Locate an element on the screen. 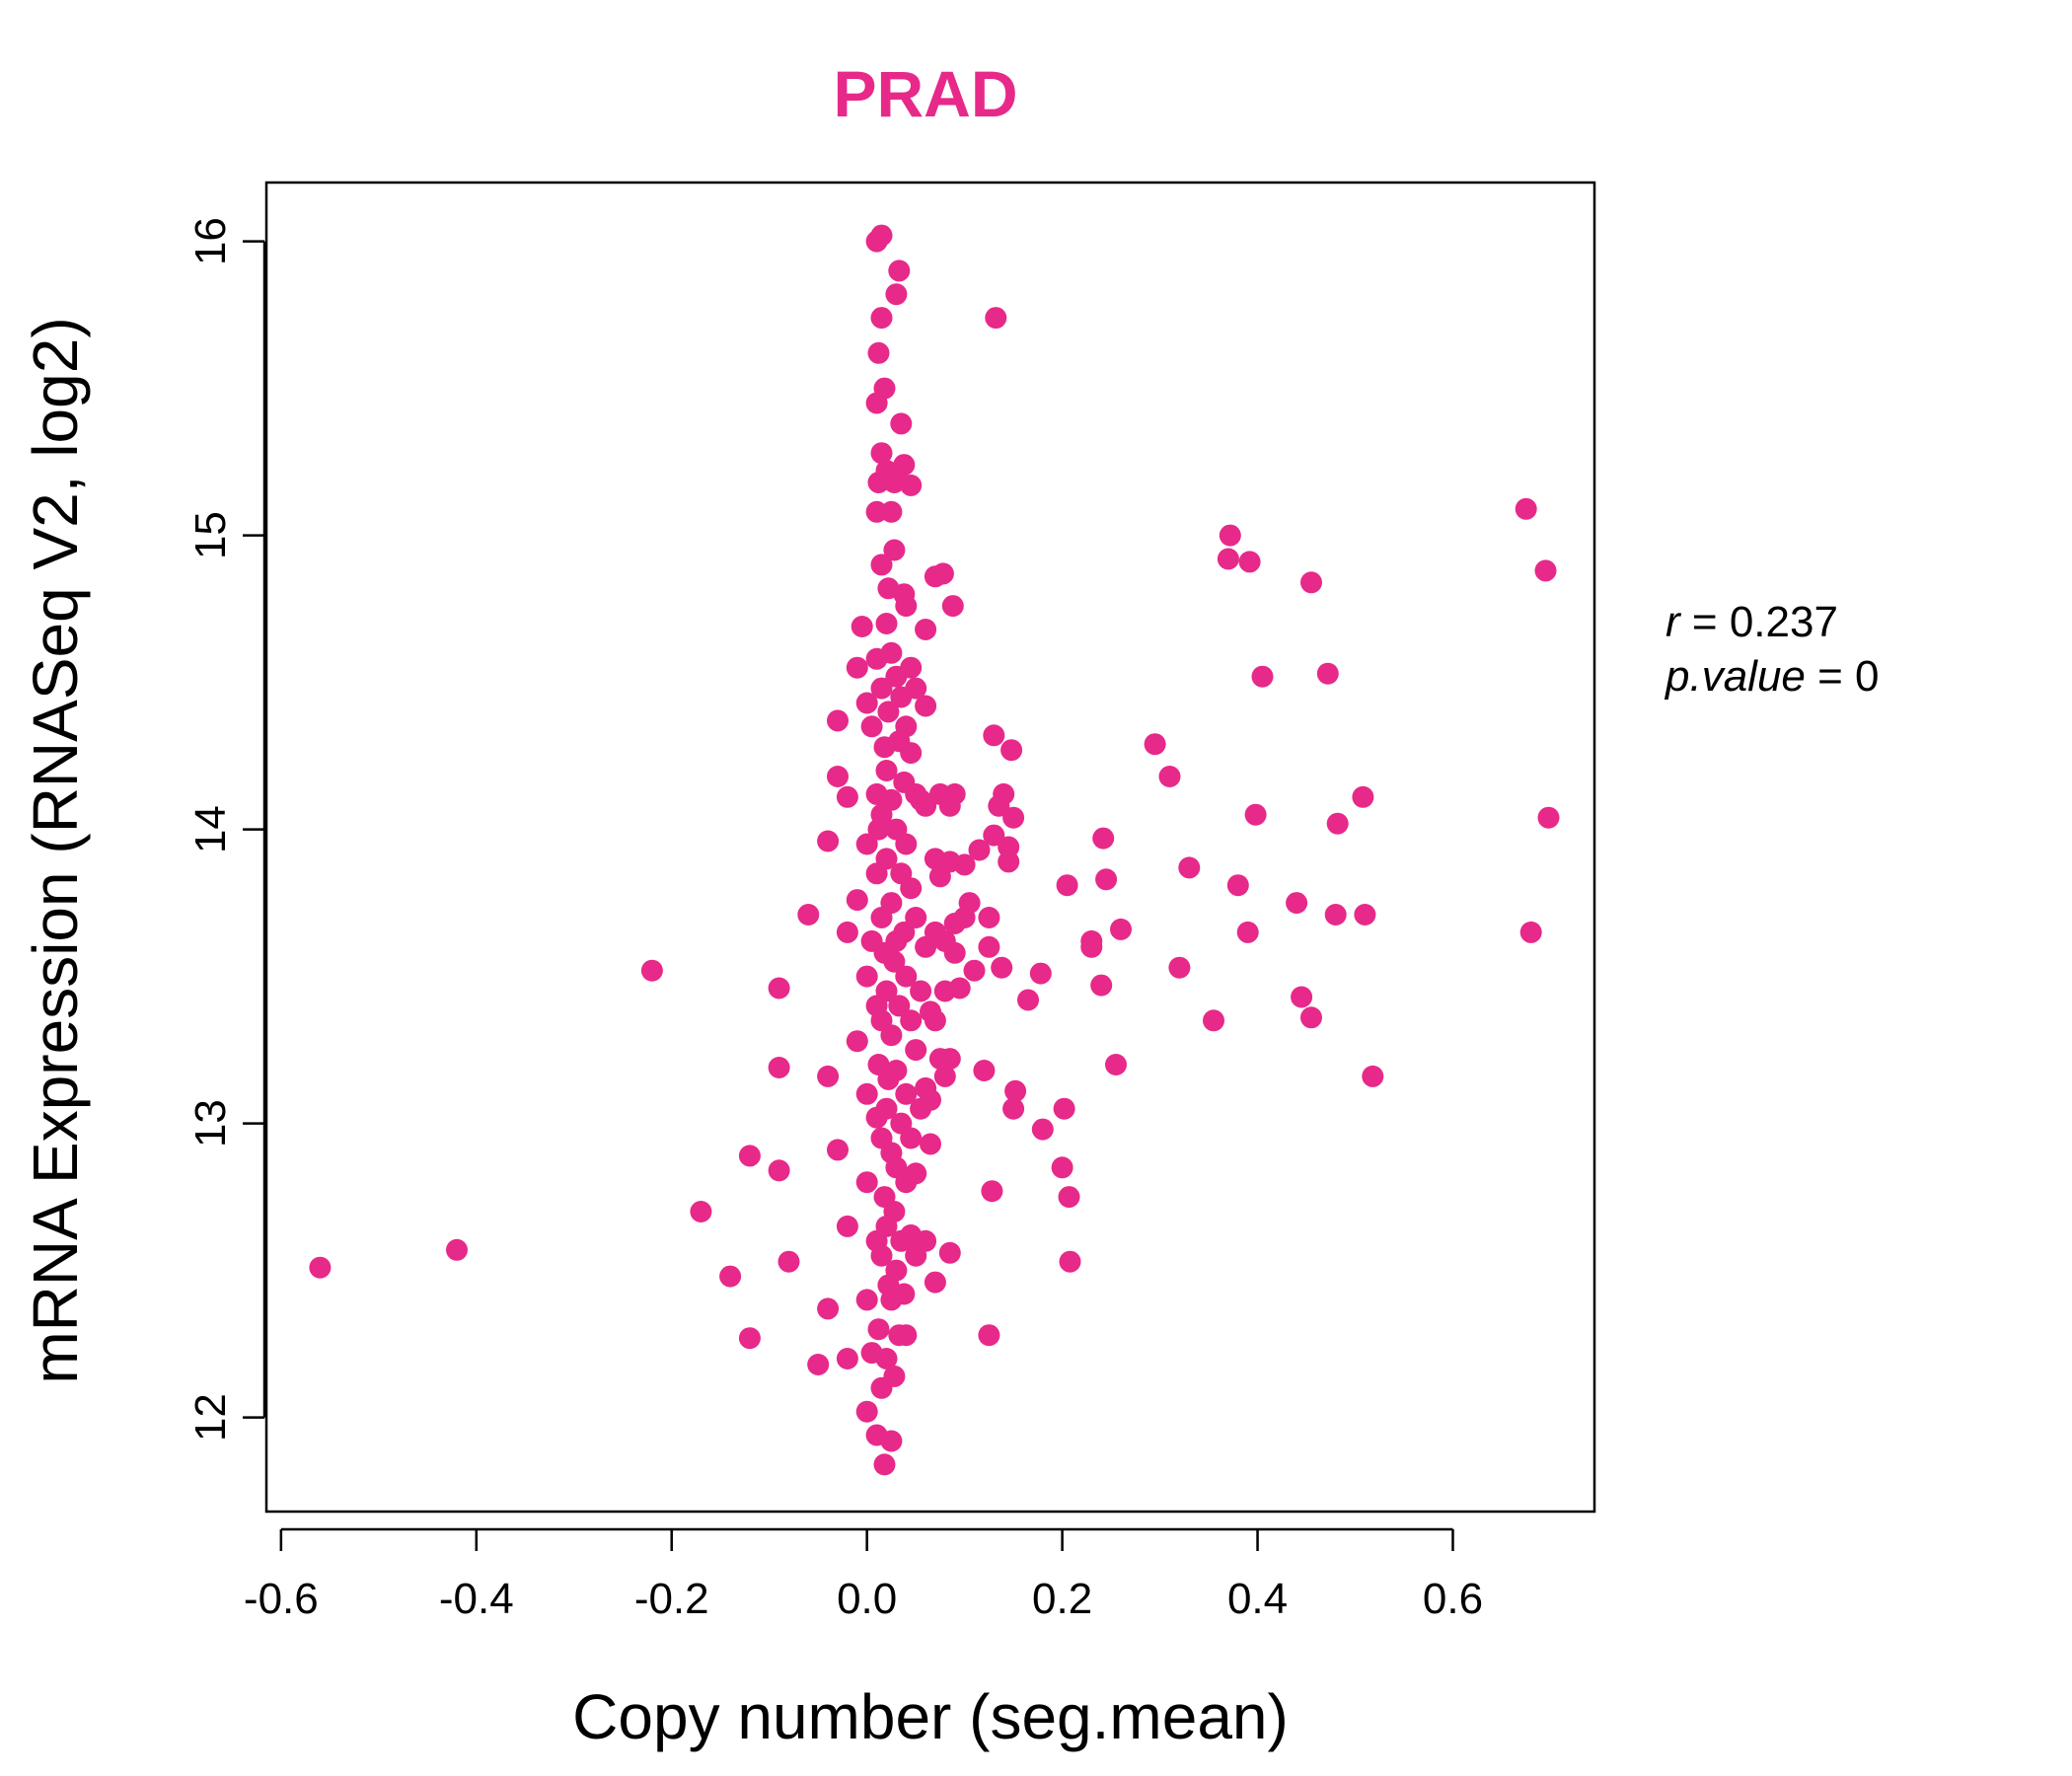 This screenshot has height=1776, width=2072. x-axis: -0.6 -0.4 -0.2 0.0 0.2 0.4 0.6 is located at coordinates (864, 1575).